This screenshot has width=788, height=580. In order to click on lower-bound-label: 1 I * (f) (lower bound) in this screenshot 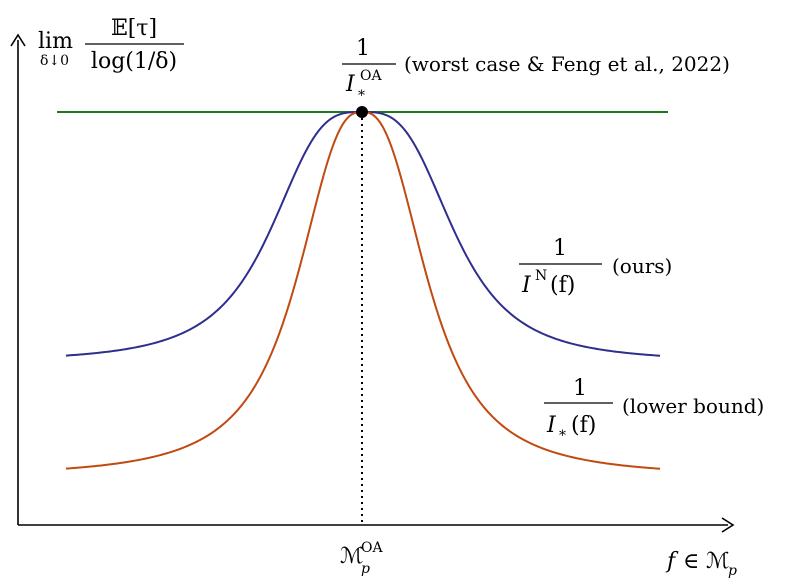, I will do `click(654, 410)`.